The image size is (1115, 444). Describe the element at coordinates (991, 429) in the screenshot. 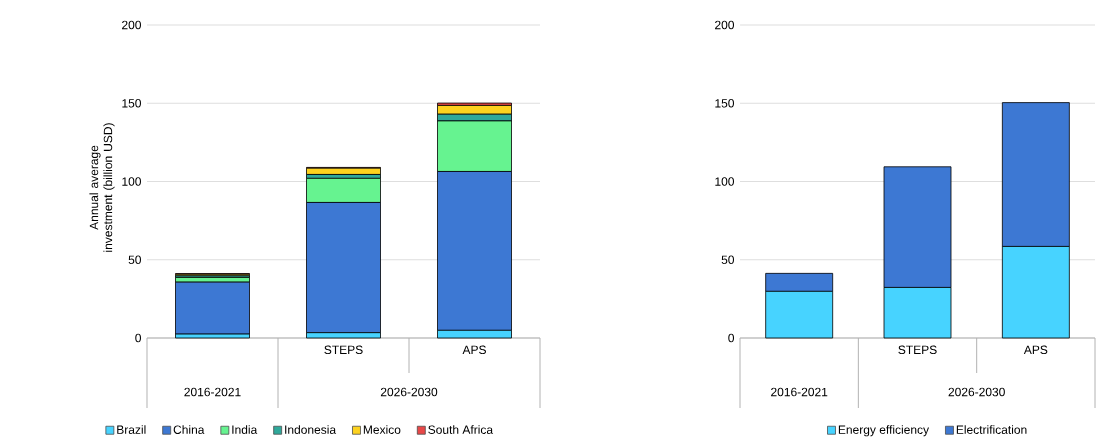

I see `legend-label: Electrification` at that location.